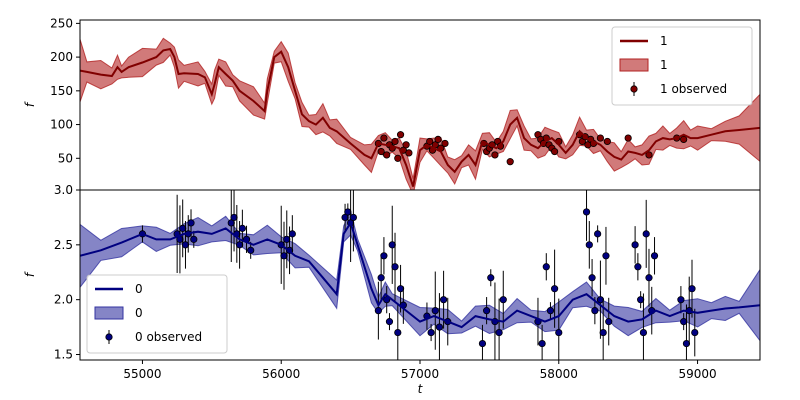 This screenshot has height=400, width=800. I want to click on top-ytick-label: 50, so click(65, 158).